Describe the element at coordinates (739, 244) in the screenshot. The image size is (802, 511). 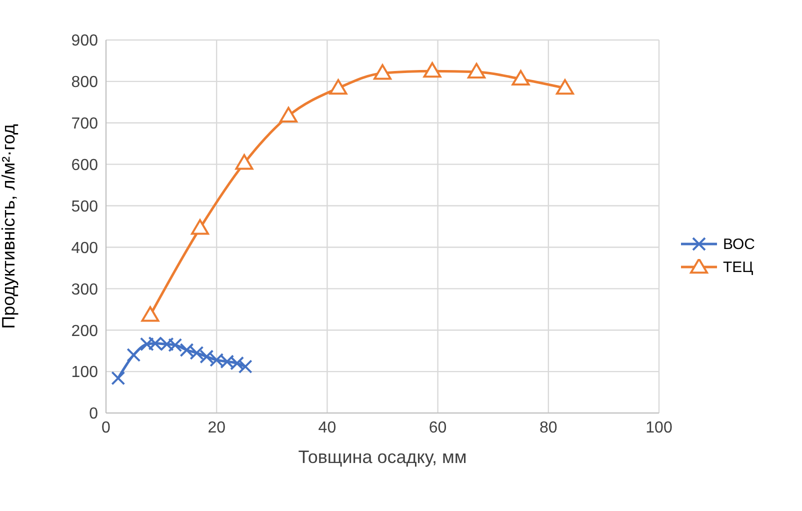
I see `legend-label: ВОС` at that location.